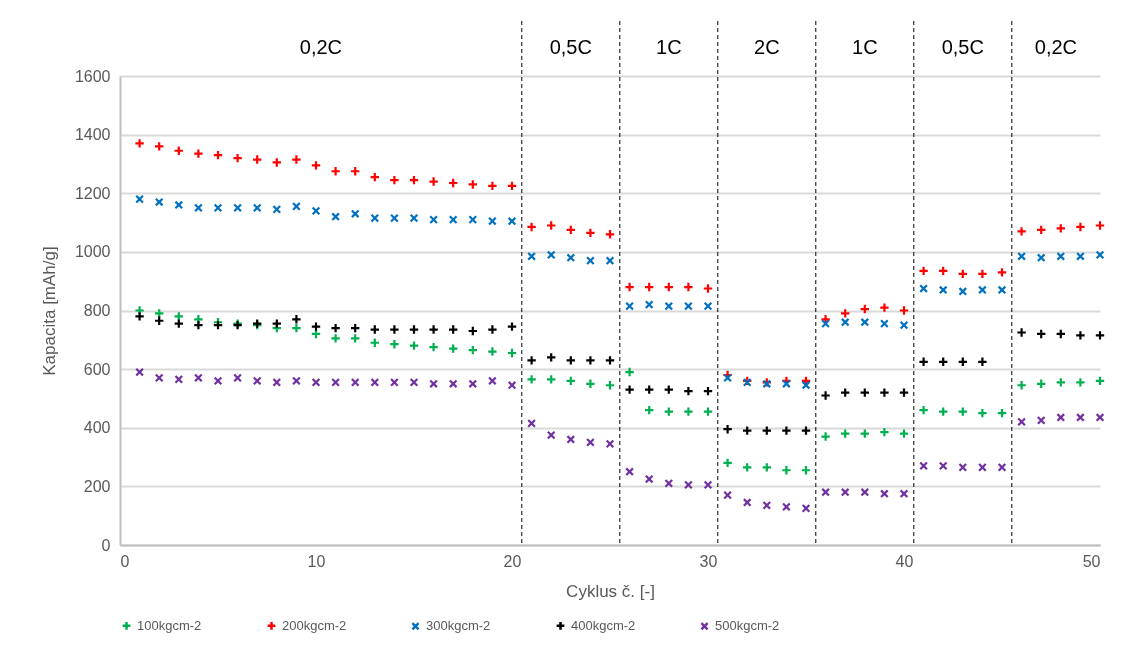 The image size is (1134, 657). I want to click on legend-label: 200kgcm-2, so click(314, 625).